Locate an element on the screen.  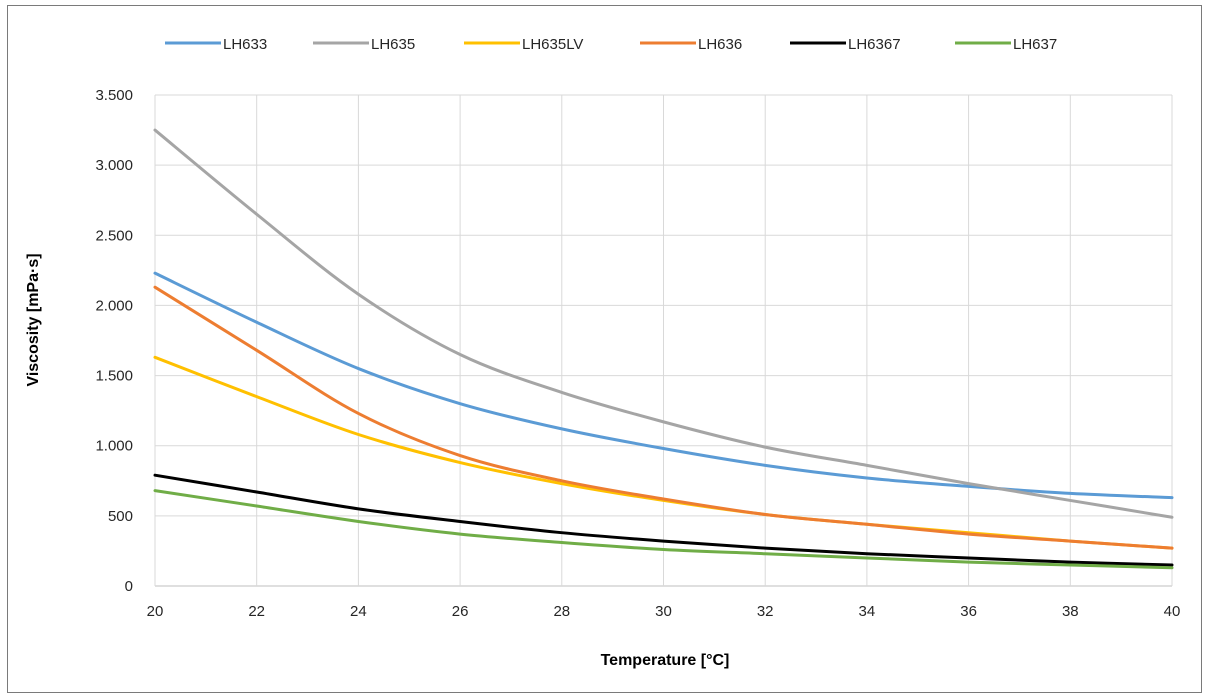
series-line-lh637 is located at coordinates (663, 529).